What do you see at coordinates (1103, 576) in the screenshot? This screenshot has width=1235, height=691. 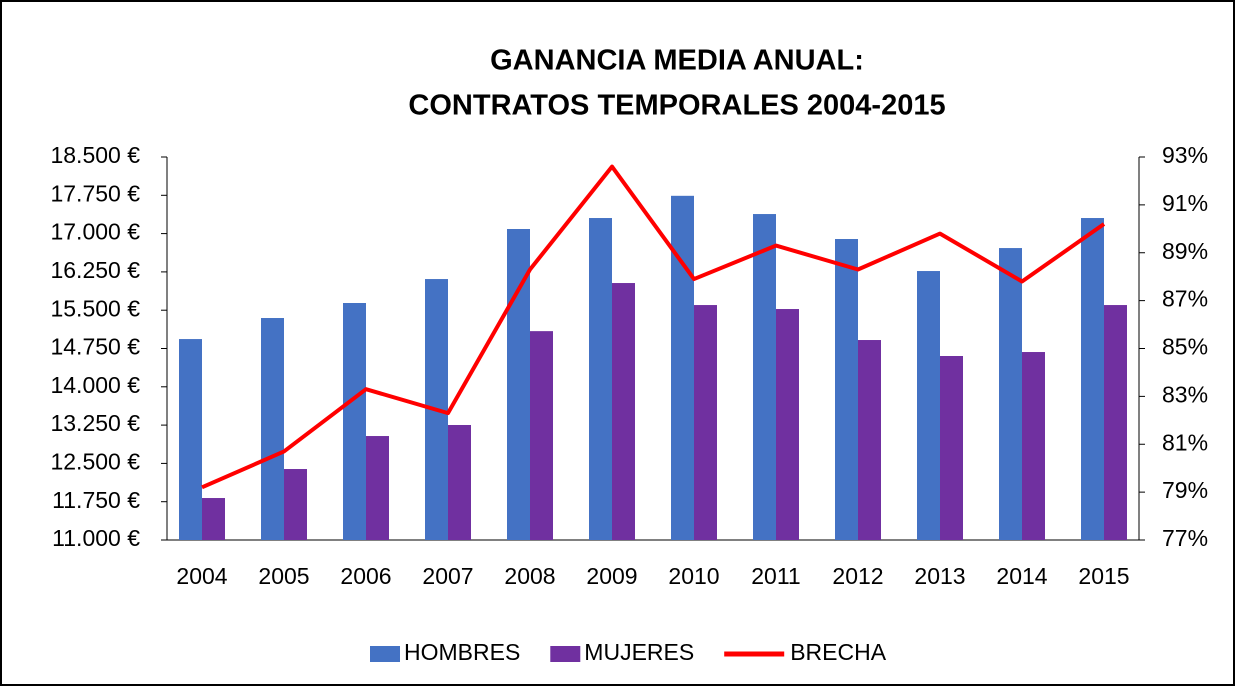 I see `x-tick-label: 2015` at bounding box center [1103, 576].